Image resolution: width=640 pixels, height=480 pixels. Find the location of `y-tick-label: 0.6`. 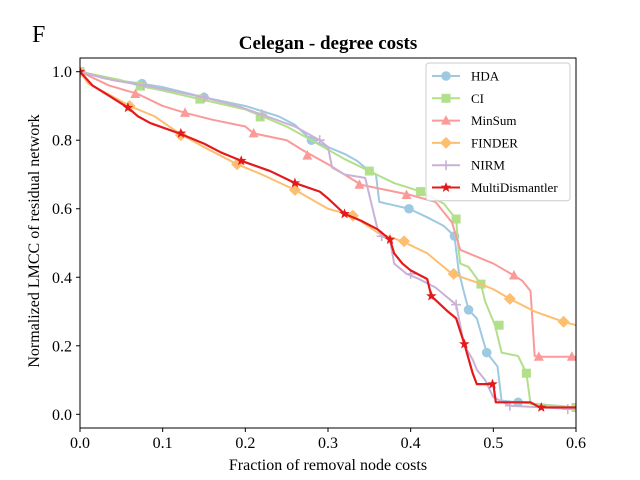

y-tick-label: 0.6 is located at coordinates (62, 209).